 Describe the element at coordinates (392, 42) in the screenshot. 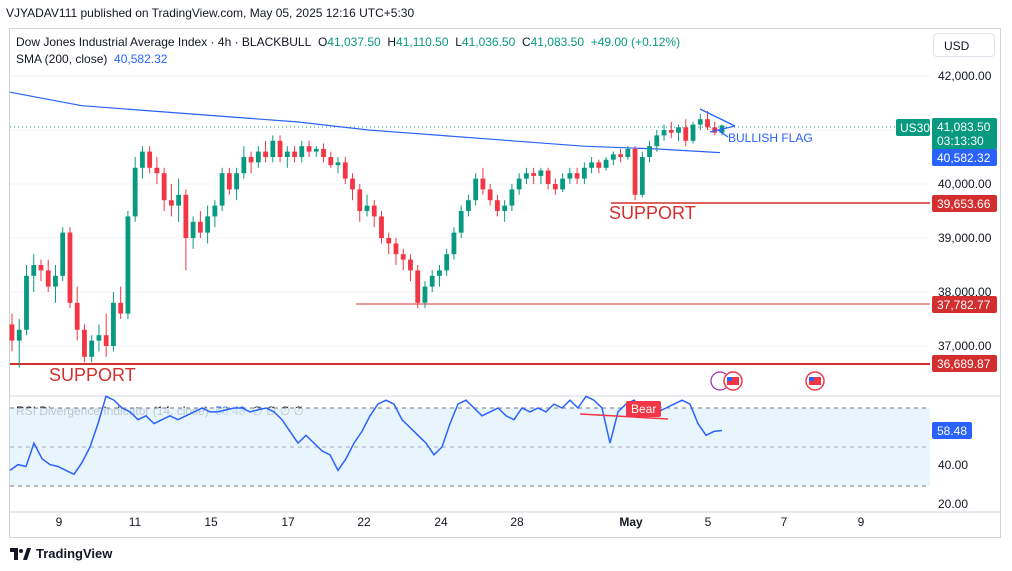

I see `high-label: H` at that location.